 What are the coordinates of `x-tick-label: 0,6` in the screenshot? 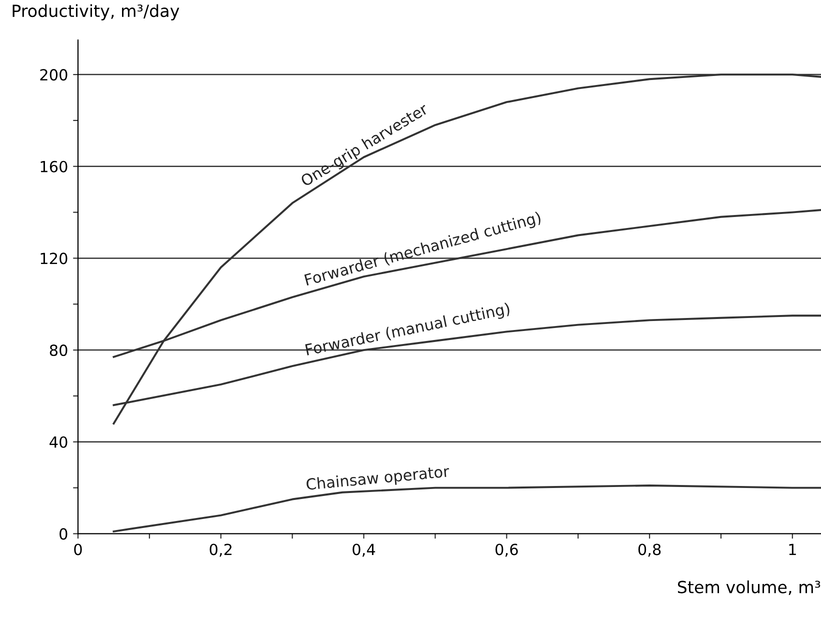 It's located at (507, 550).